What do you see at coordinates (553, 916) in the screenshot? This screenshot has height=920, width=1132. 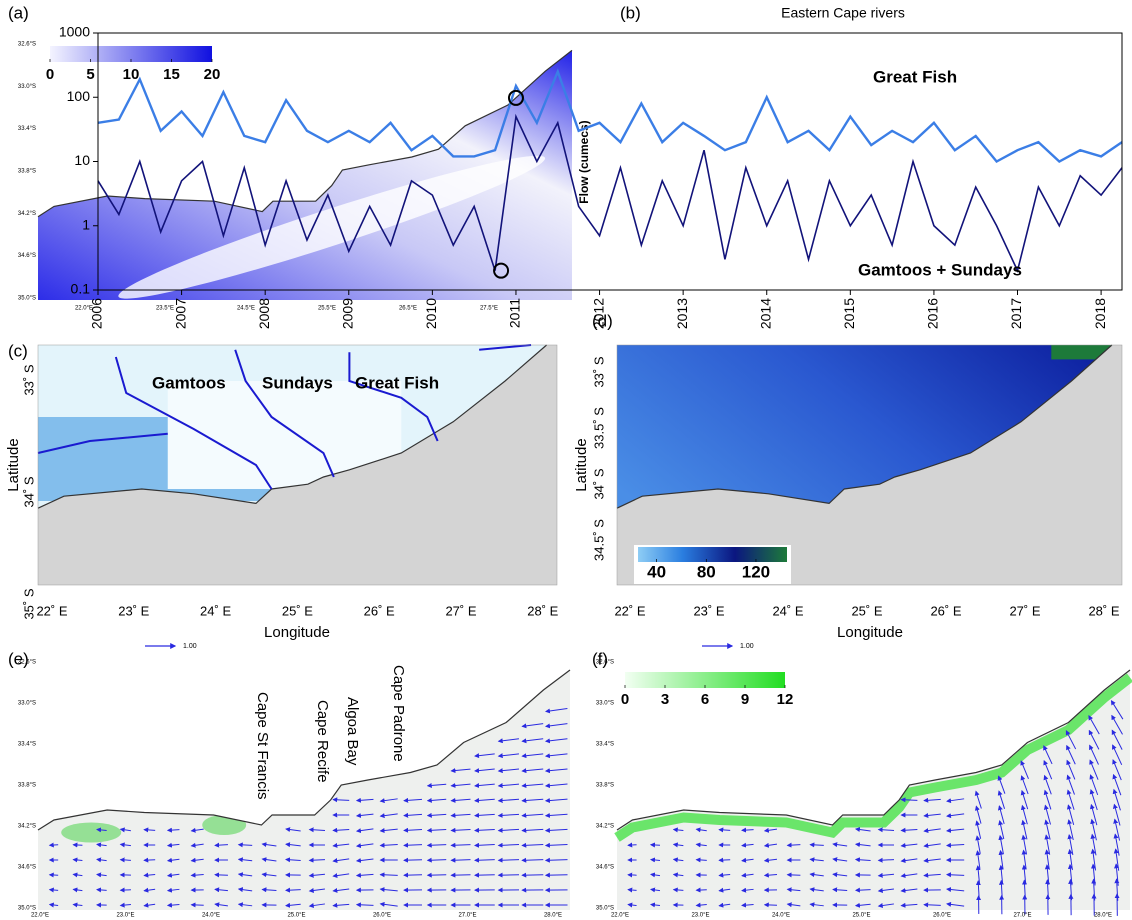 I see `lon-label: 28.0°E` at bounding box center [553, 916].